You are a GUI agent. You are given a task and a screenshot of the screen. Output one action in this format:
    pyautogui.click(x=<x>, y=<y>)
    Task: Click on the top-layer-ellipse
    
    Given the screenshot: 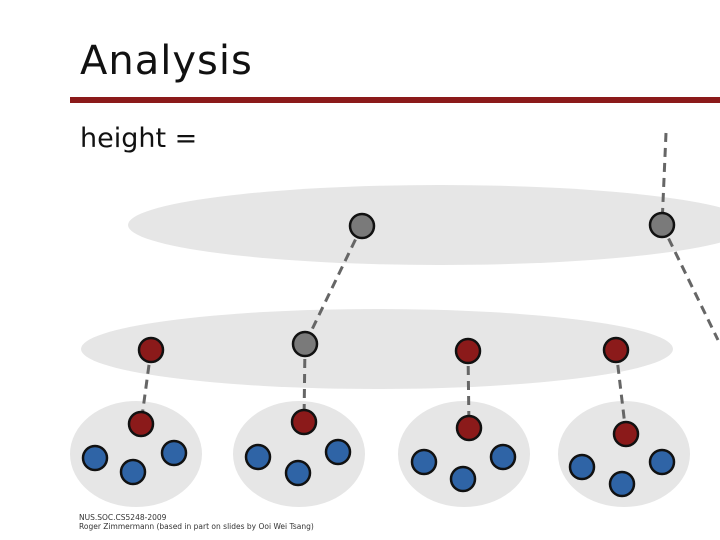 What is the action you would take?
    pyautogui.click(x=424, y=225)
    